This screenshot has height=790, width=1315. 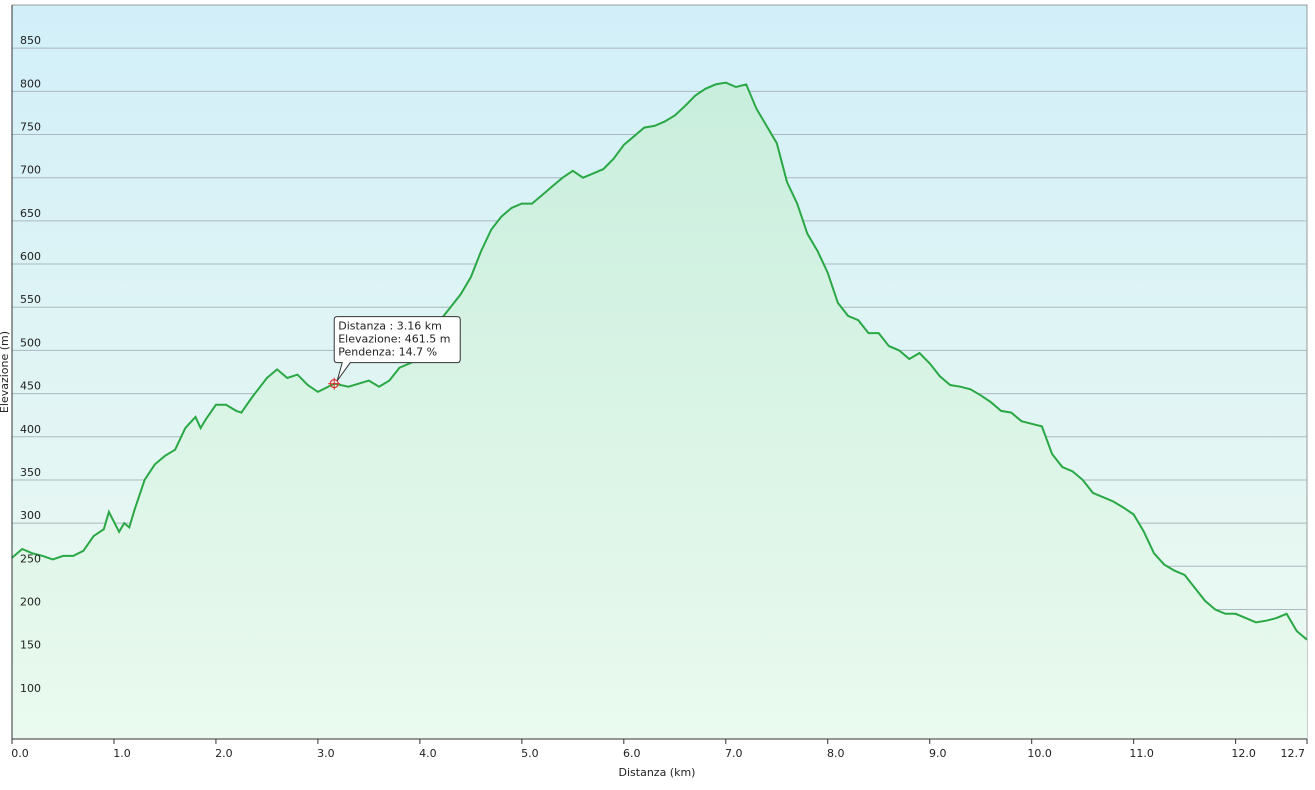 I want to click on y-tick-label: 250, so click(x=30, y=558).